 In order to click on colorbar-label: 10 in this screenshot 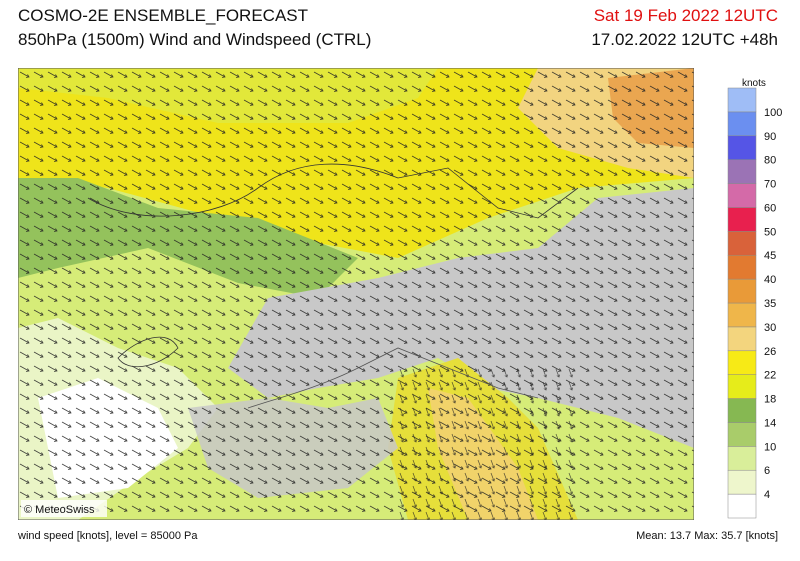, I will do `click(770, 447)`.